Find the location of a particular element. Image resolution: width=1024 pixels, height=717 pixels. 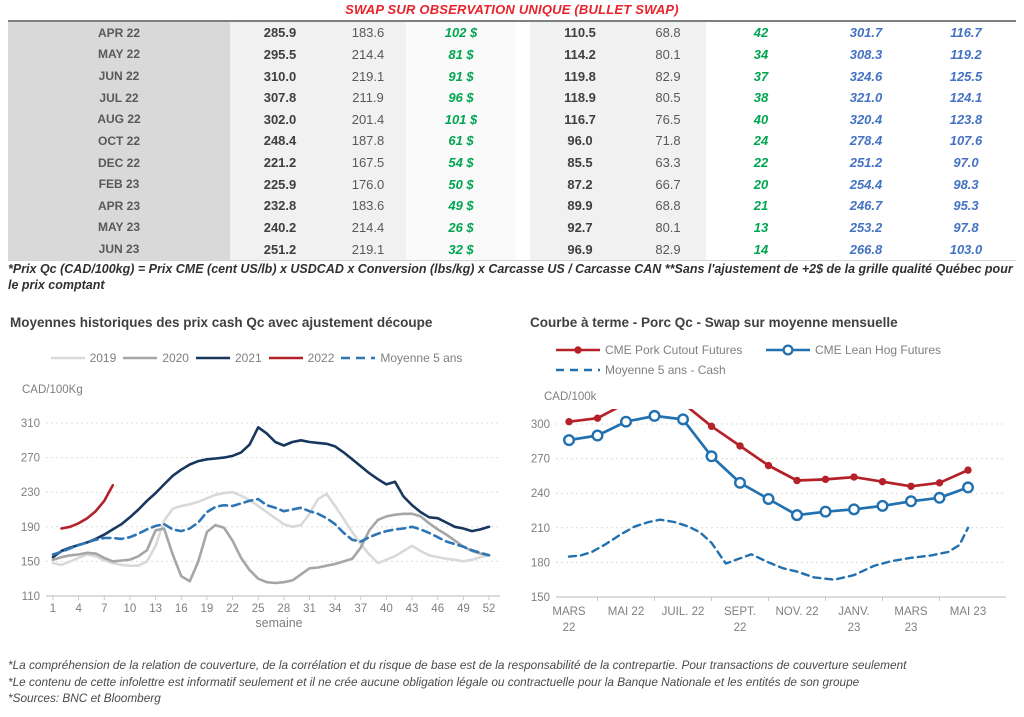

cell-swap-qc: 251.2 is located at coordinates (866, 162).